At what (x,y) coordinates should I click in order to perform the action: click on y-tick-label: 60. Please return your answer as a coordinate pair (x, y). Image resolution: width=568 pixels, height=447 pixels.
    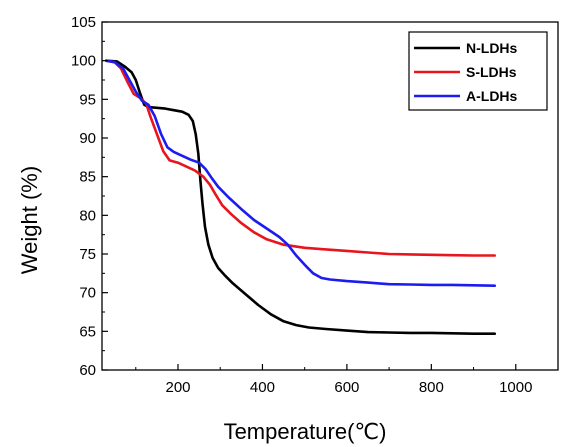
    Looking at the image, I should click on (87, 370).